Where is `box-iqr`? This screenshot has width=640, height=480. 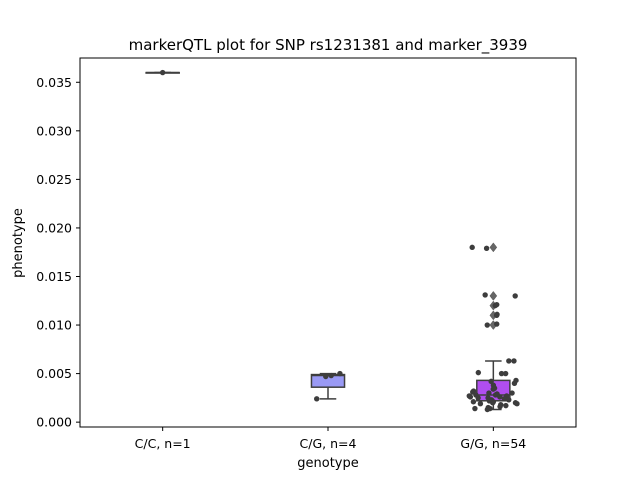
box-iqr is located at coordinates (328, 380).